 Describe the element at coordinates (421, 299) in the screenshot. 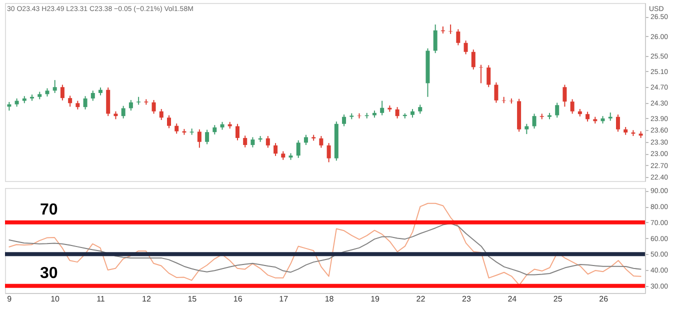

I see `x-tick-label: 22` at that location.